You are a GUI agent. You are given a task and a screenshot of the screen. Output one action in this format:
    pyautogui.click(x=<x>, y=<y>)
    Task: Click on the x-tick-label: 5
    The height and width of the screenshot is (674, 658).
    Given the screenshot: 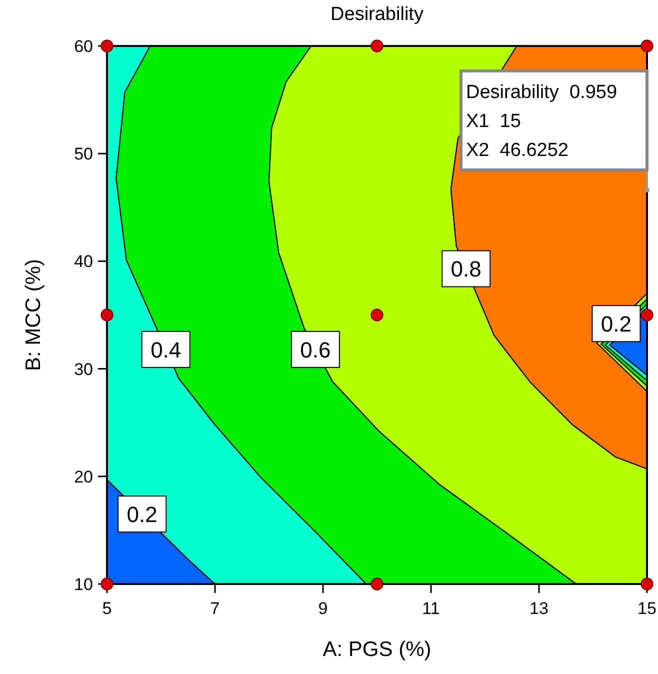 What is the action you would take?
    pyautogui.click(x=107, y=608)
    